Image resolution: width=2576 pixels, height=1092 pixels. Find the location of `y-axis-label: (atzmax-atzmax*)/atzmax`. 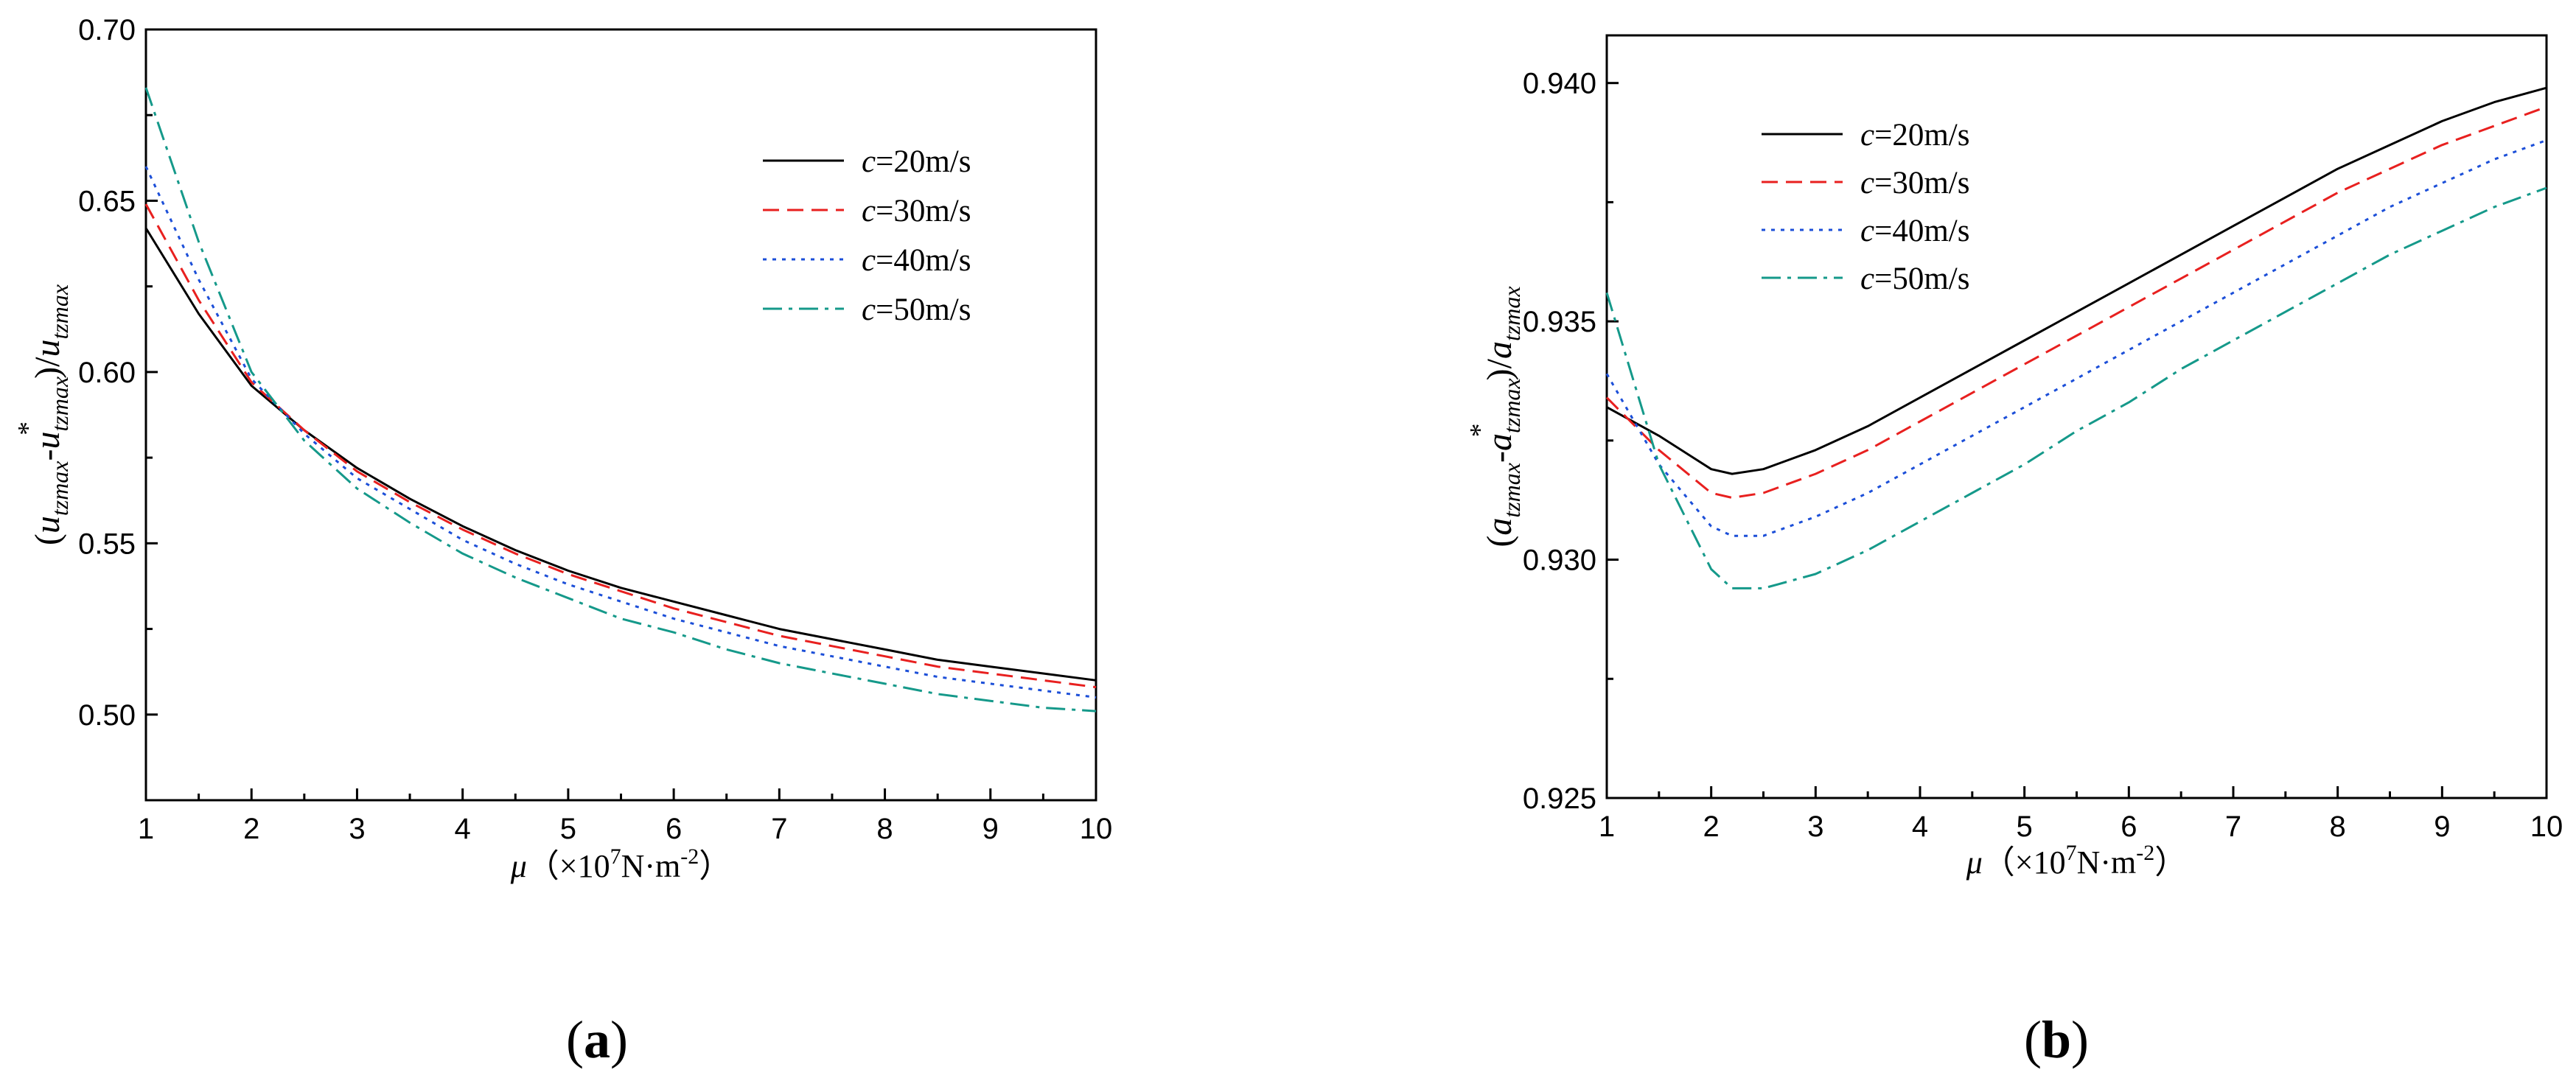

y-axis-label: (atzmax-atzmax*)/atzmax is located at coordinates (1495, 416).